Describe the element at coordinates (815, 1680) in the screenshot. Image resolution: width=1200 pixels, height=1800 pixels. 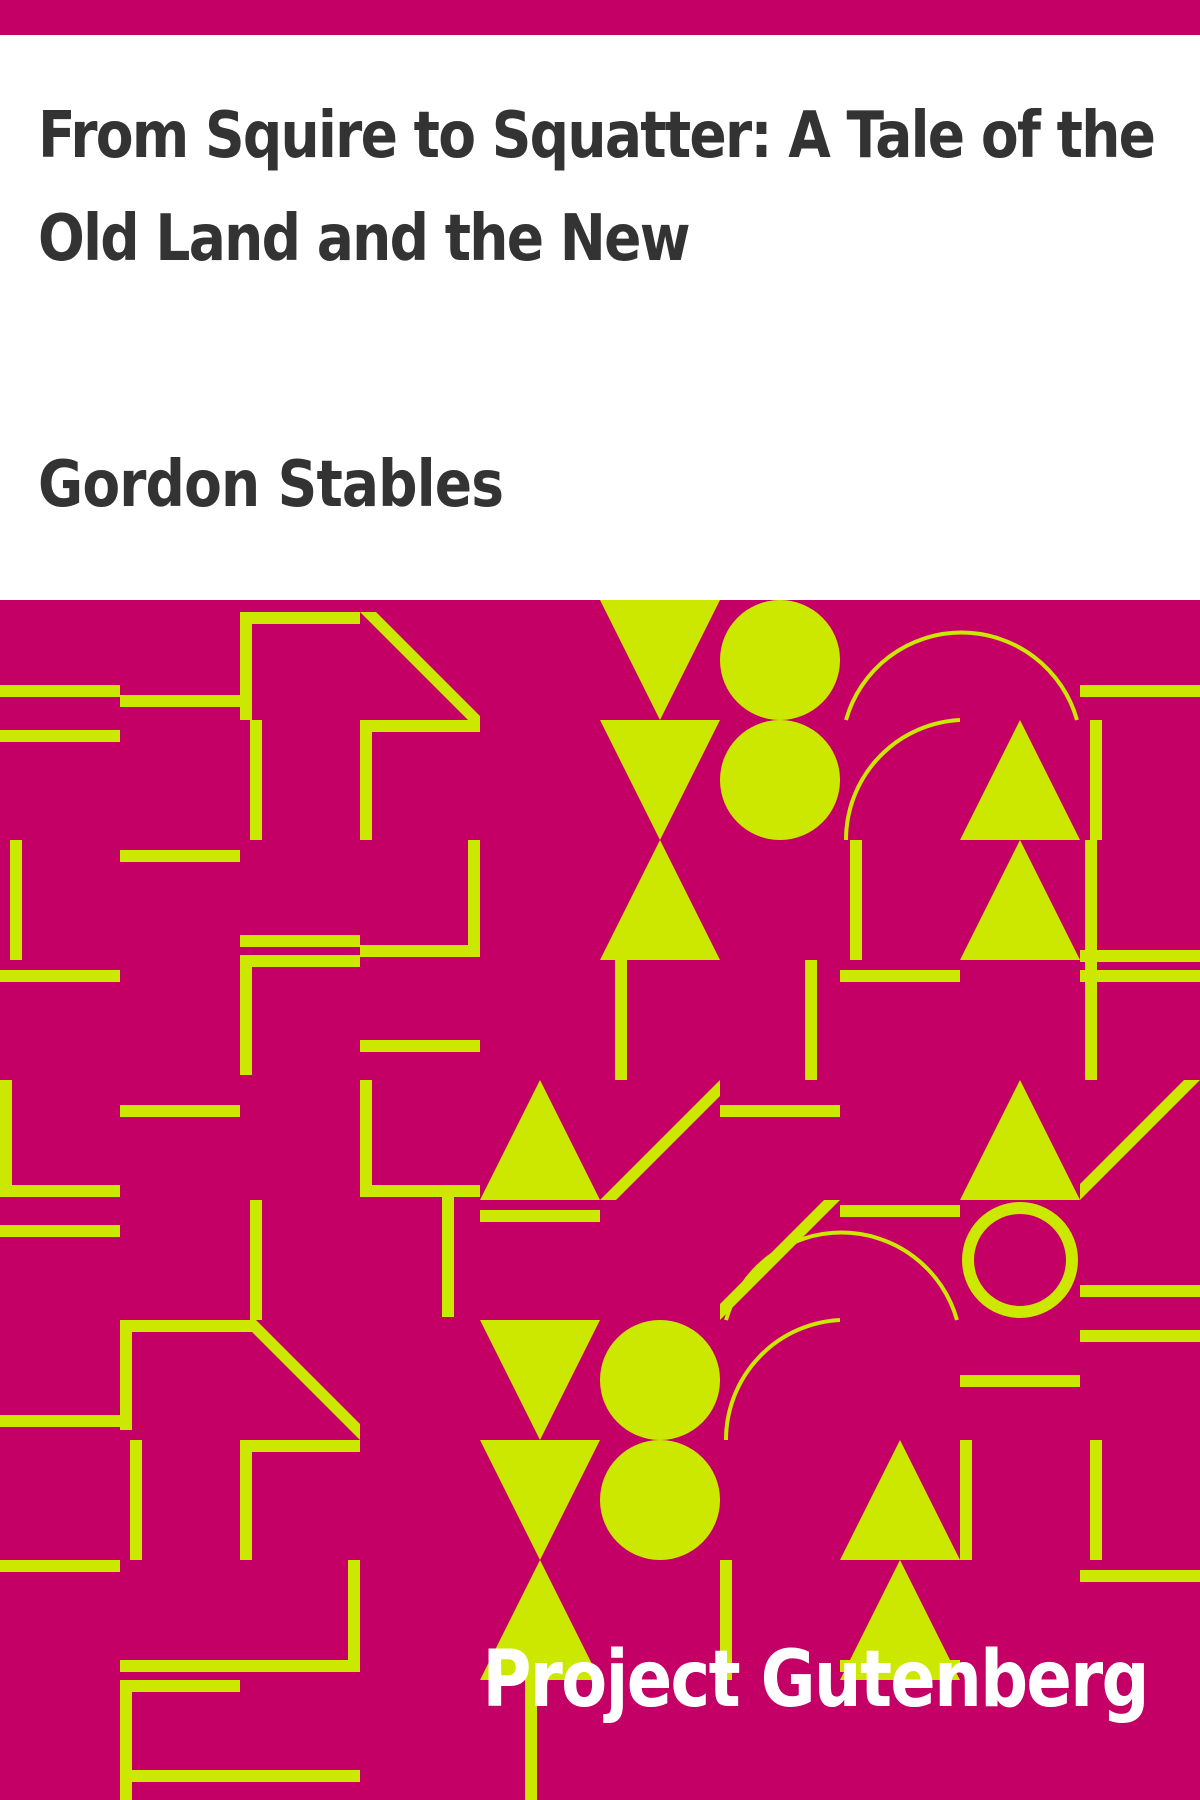
I see `publisher-name: Project Gutenberg` at that location.